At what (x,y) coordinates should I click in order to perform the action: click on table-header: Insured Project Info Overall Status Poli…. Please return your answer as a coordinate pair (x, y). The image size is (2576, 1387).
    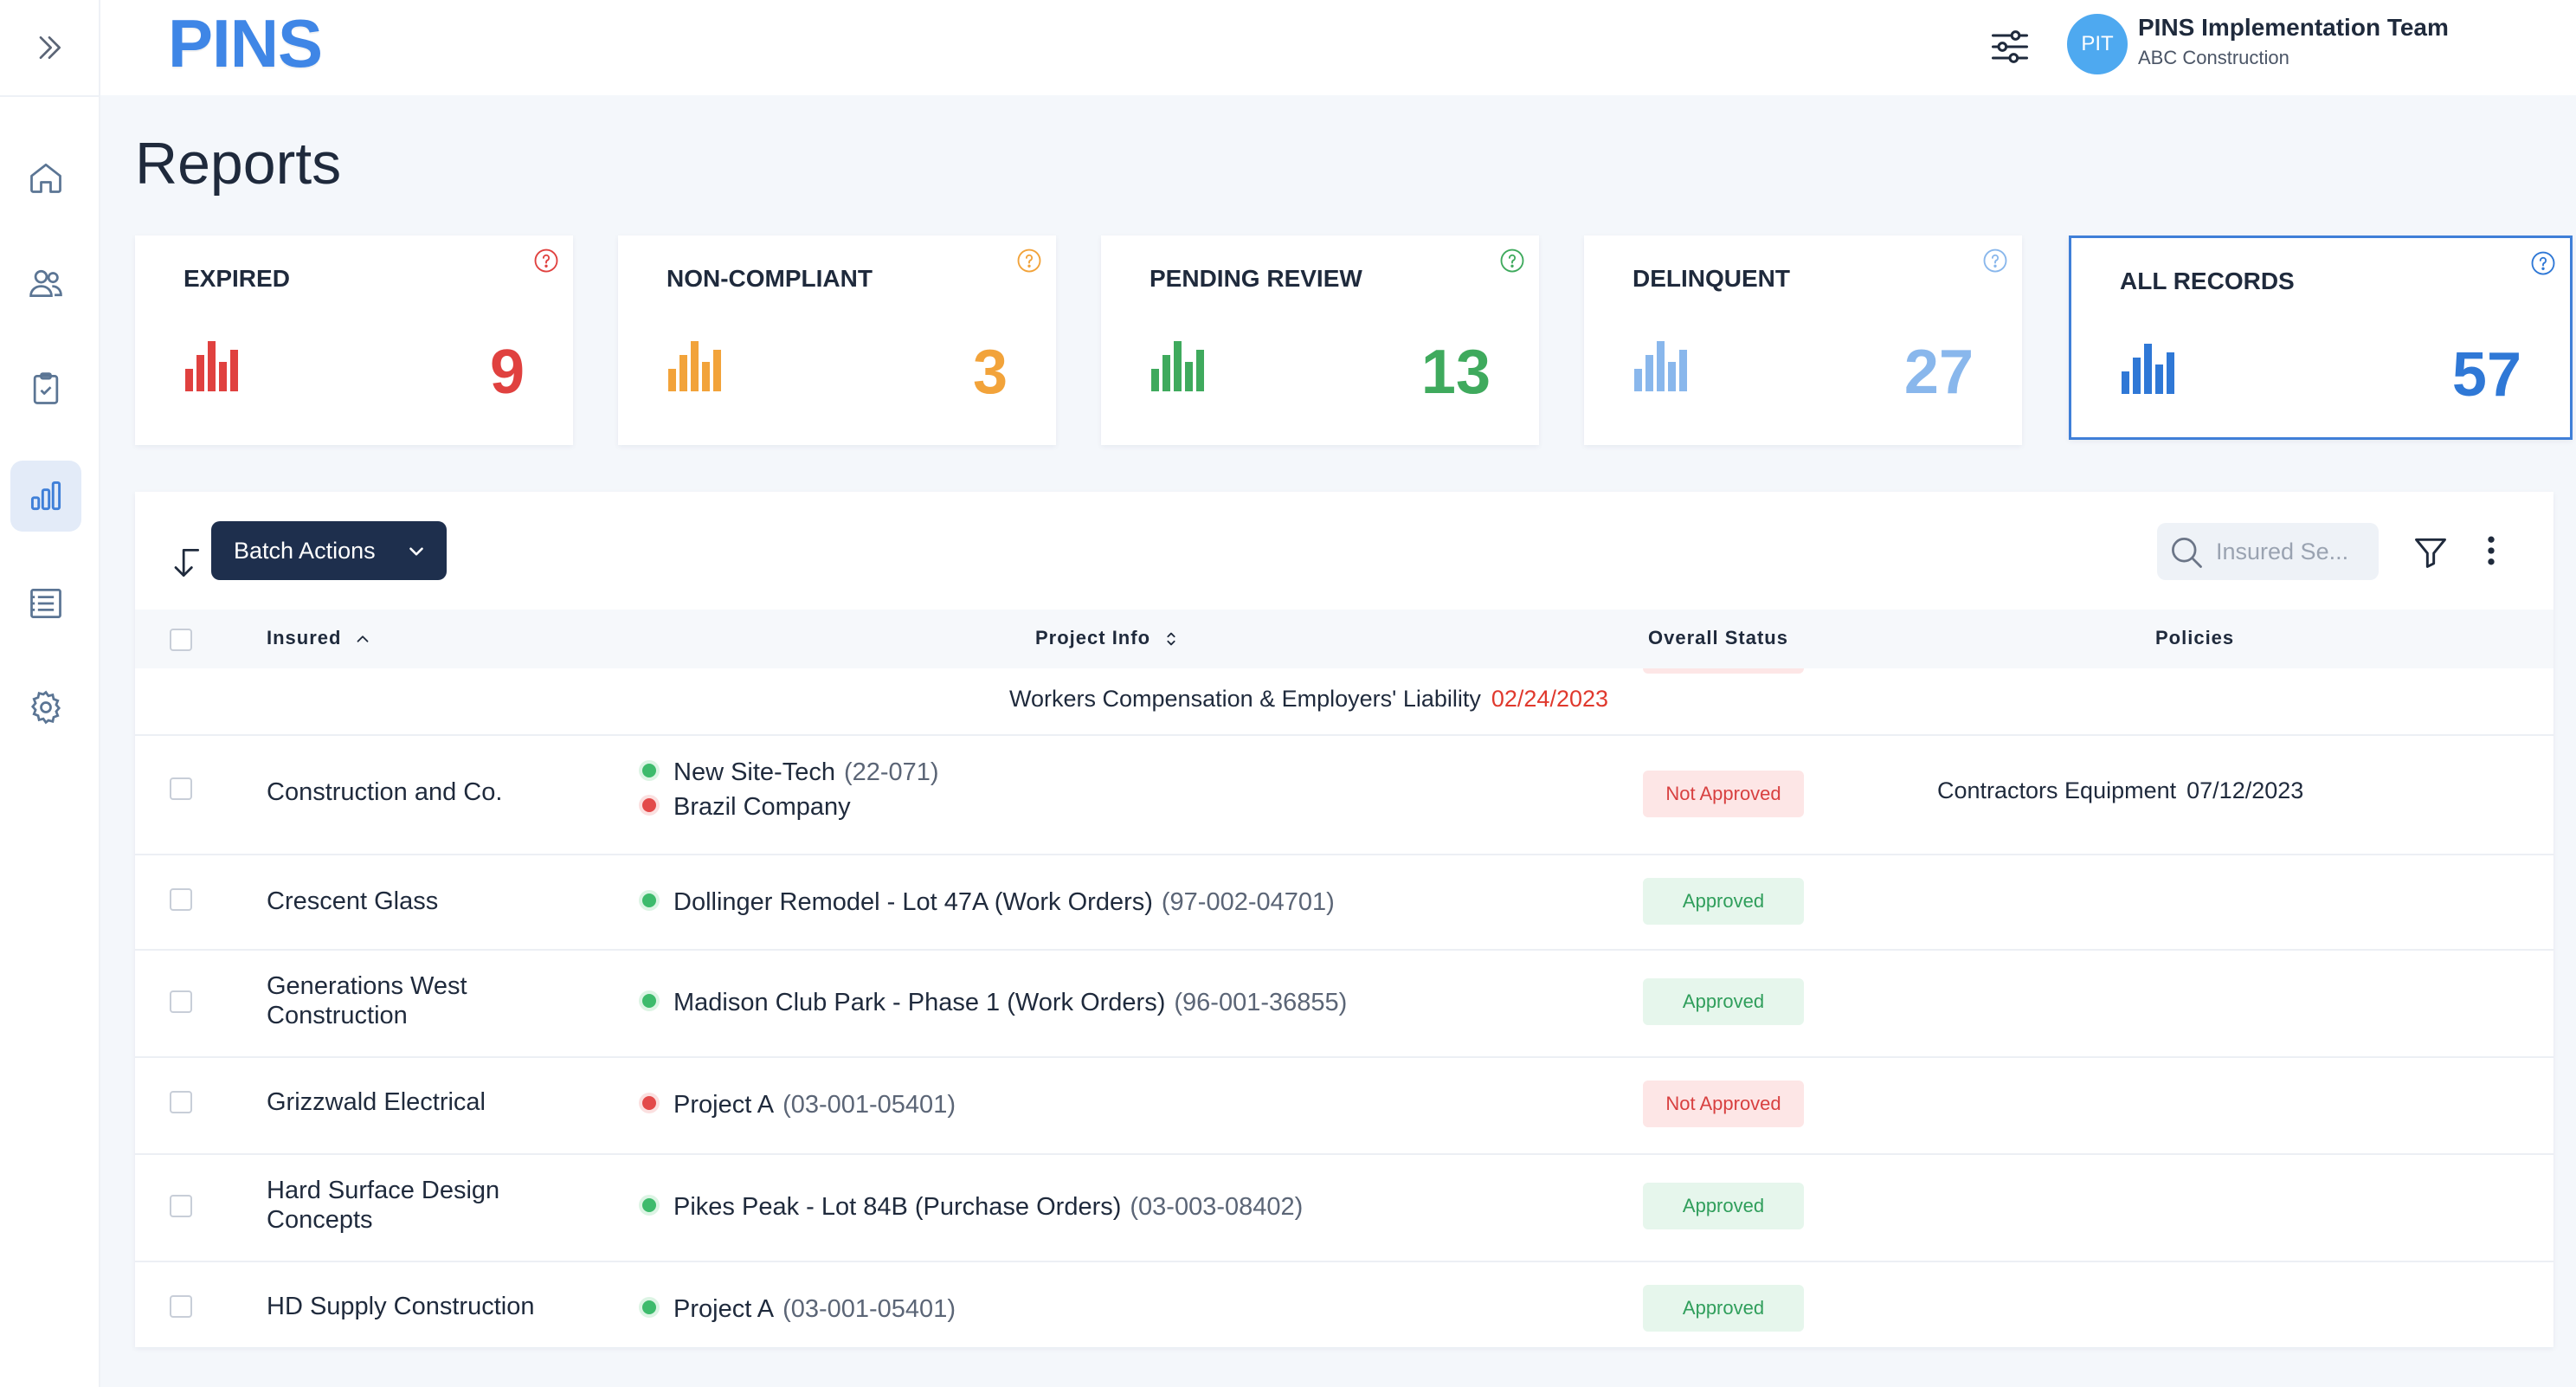
    Looking at the image, I should click on (1344, 639).